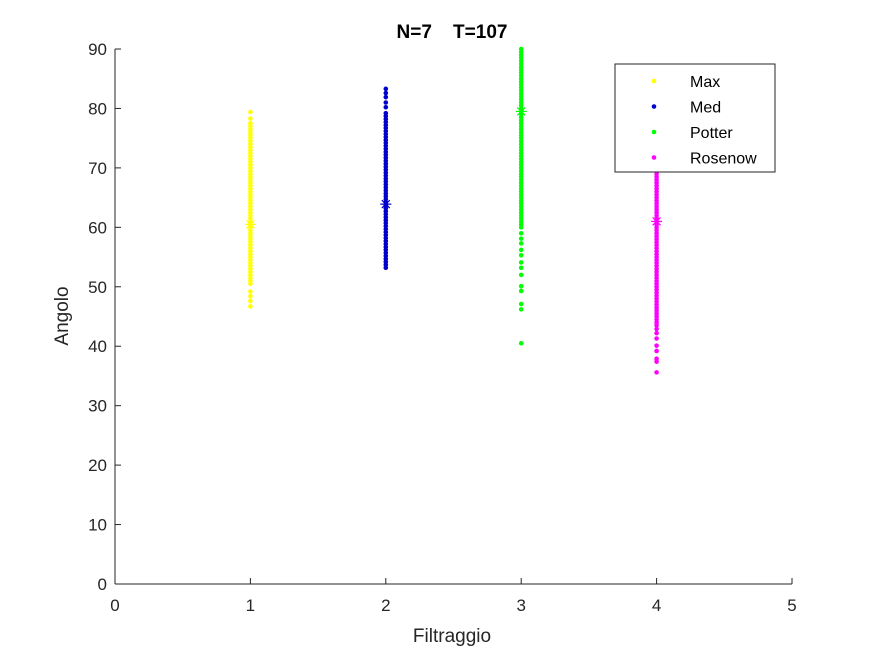 The height and width of the screenshot is (656, 875). I want to click on x-tick-label: 3, so click(520, 605).